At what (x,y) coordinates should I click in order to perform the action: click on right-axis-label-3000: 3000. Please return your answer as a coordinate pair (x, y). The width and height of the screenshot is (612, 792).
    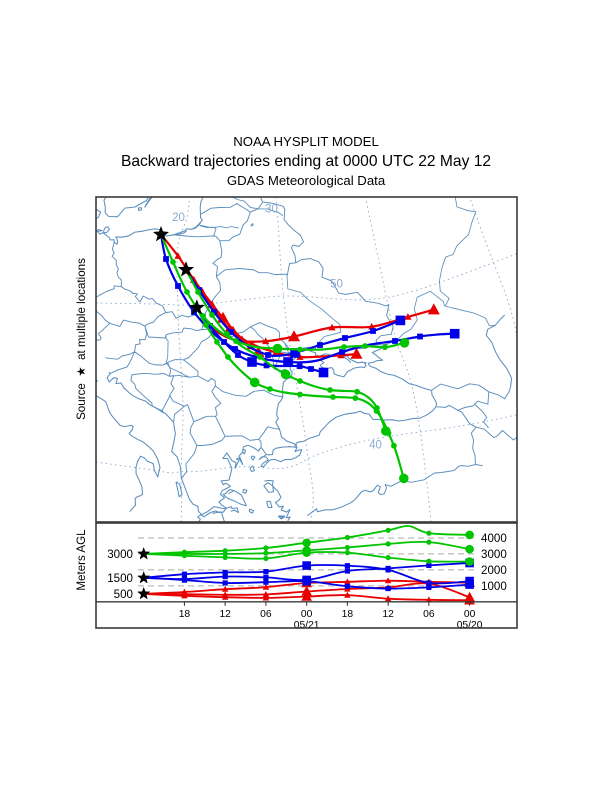
    Looking at the image, I should click on (494, 554).